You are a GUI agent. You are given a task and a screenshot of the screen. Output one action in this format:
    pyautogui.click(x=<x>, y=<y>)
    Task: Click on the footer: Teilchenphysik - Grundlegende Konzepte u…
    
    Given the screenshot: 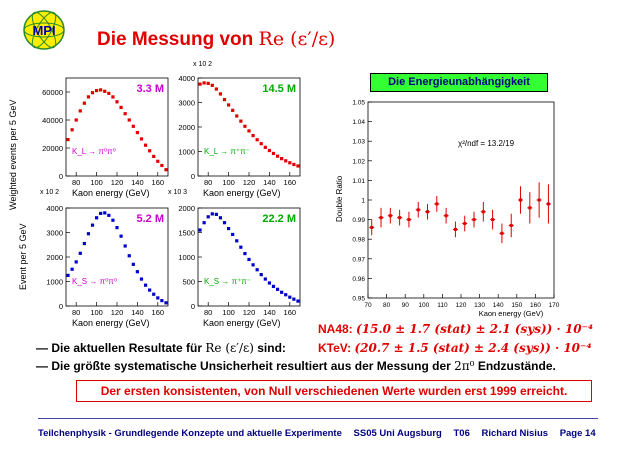 What is the action you would take?
    pyautogui.click(x=318, y=433)
    